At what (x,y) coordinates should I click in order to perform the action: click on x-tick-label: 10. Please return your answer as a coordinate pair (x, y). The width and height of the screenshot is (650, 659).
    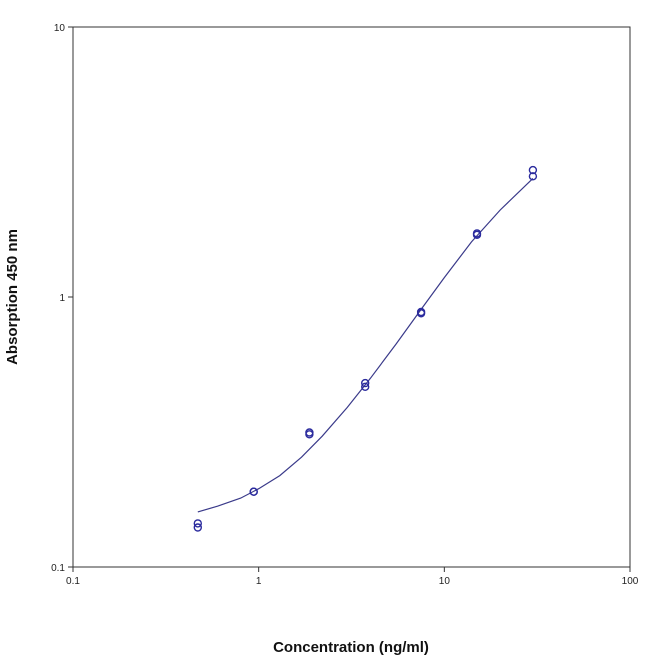
    Looking at the image, I should click on (445, 581).